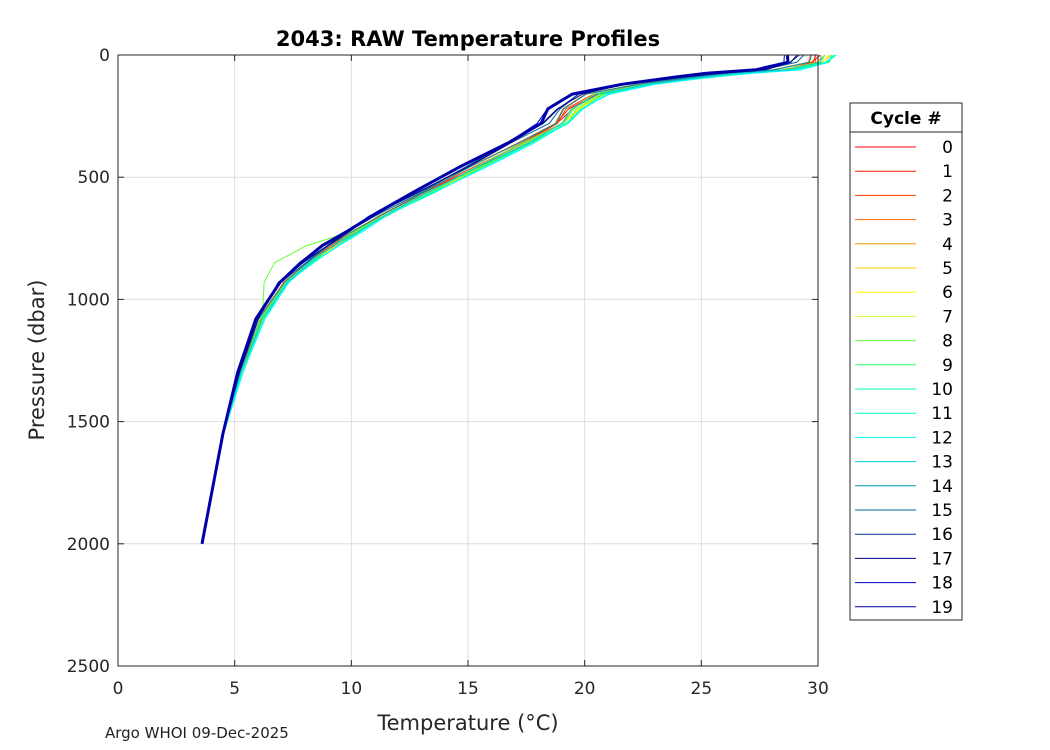 This screenshot has width=1050, height=750. I want to click on legend-title: Cycle #, so click(905, 119).